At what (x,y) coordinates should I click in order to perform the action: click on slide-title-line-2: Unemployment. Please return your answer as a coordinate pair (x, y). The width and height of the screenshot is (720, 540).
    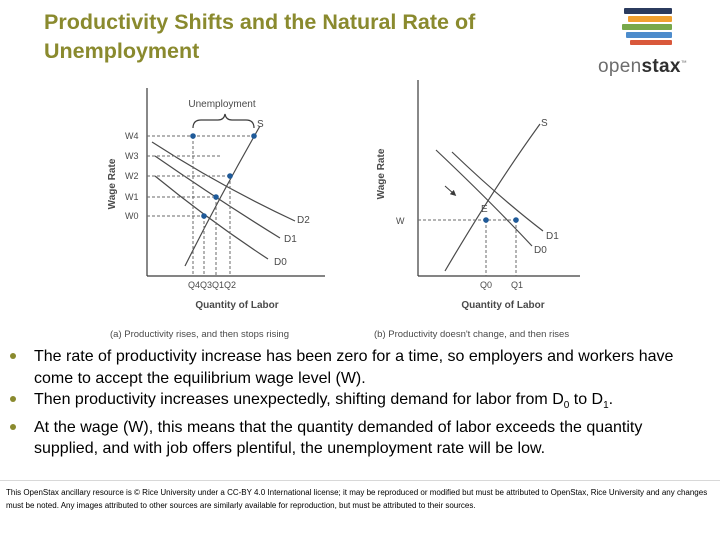
    Looking at the image, I should click on (122, 51).